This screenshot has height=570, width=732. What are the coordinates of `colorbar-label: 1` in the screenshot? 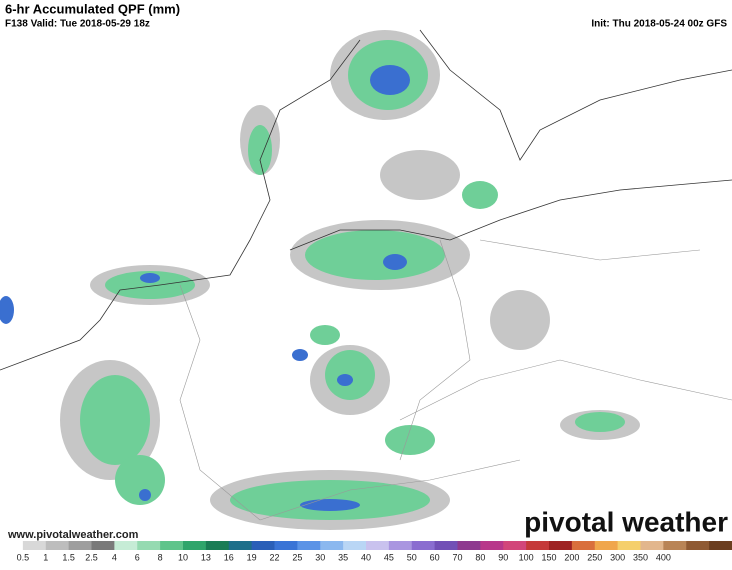 It's located at (45, 557).